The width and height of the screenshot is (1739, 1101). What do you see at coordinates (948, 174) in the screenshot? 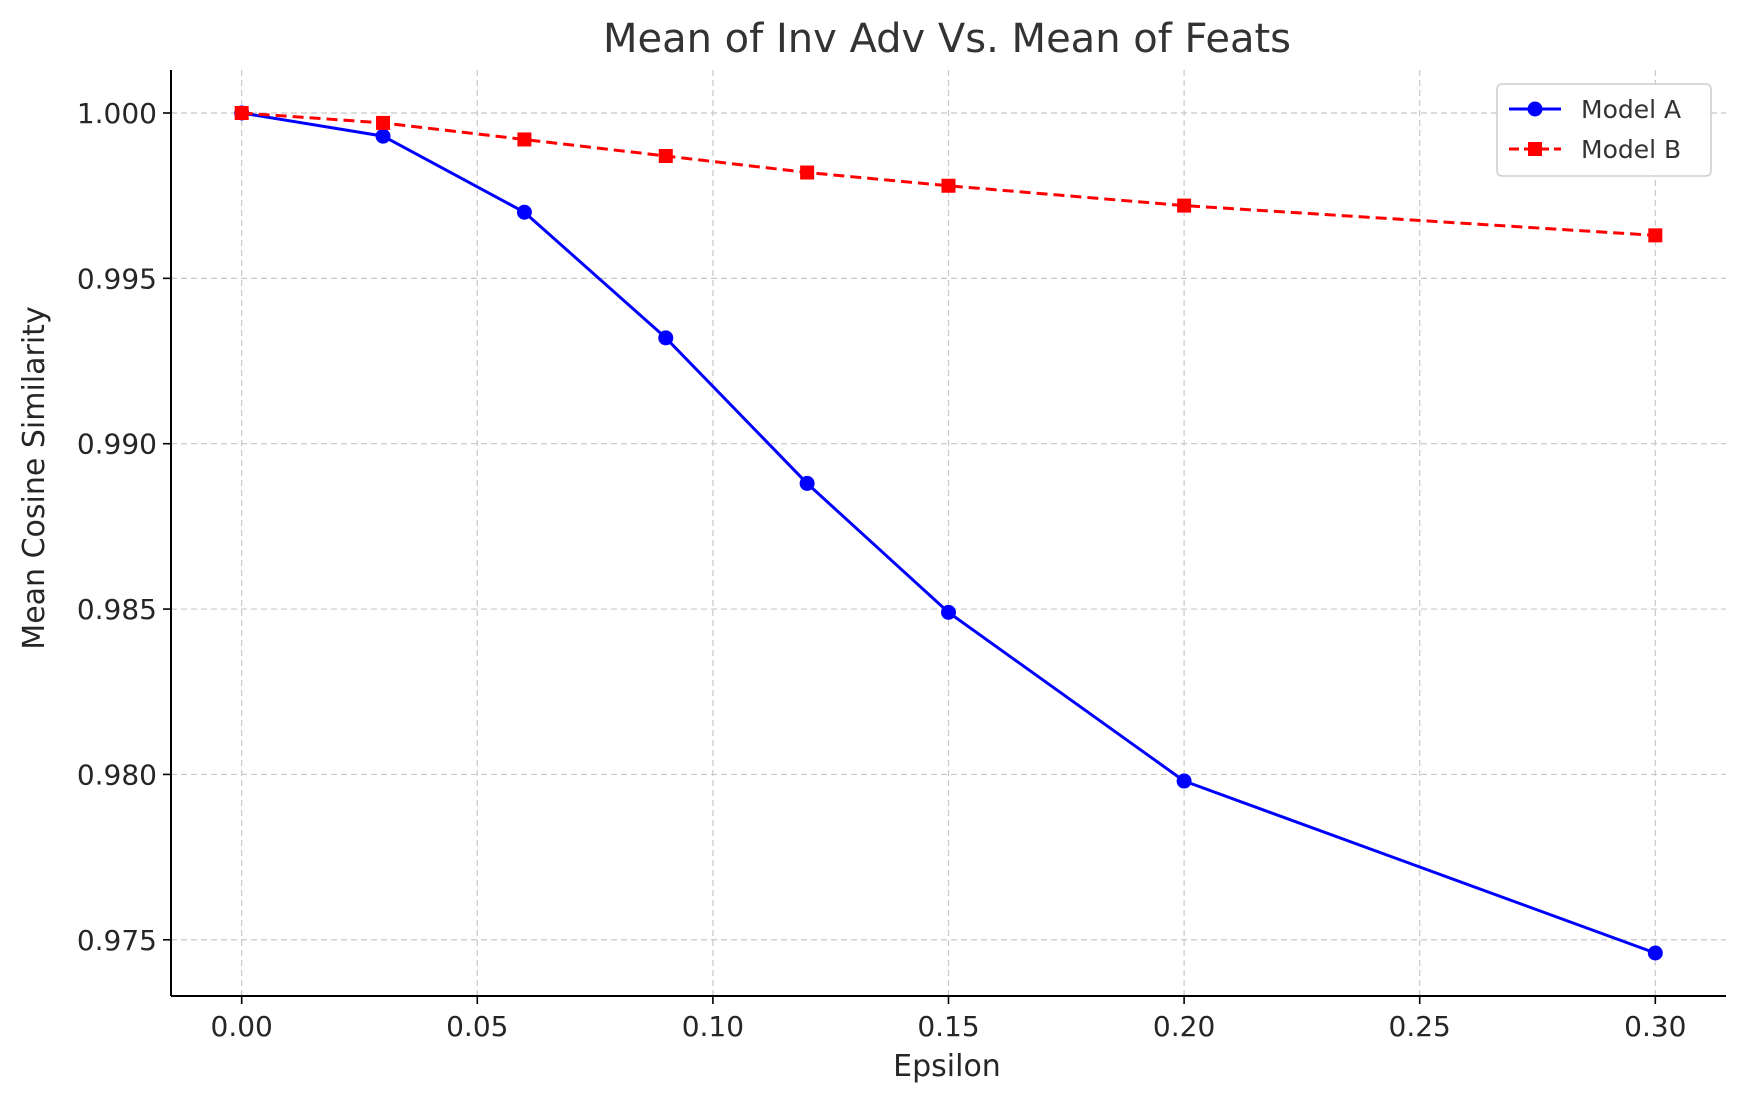
I see `model-b-line` at bounding box center [948, 174].